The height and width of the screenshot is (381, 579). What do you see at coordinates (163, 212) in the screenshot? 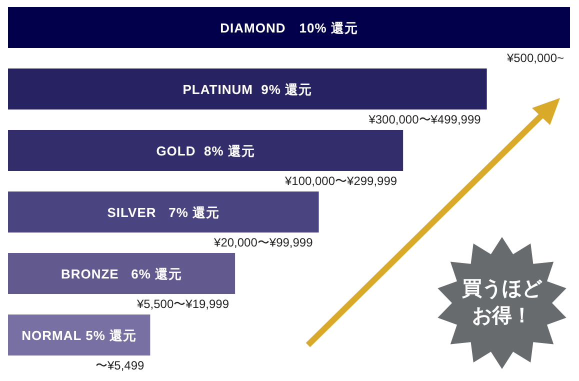
I see `y-tick-label: SILVER 7% 還元` at bounding box center [163, 212].